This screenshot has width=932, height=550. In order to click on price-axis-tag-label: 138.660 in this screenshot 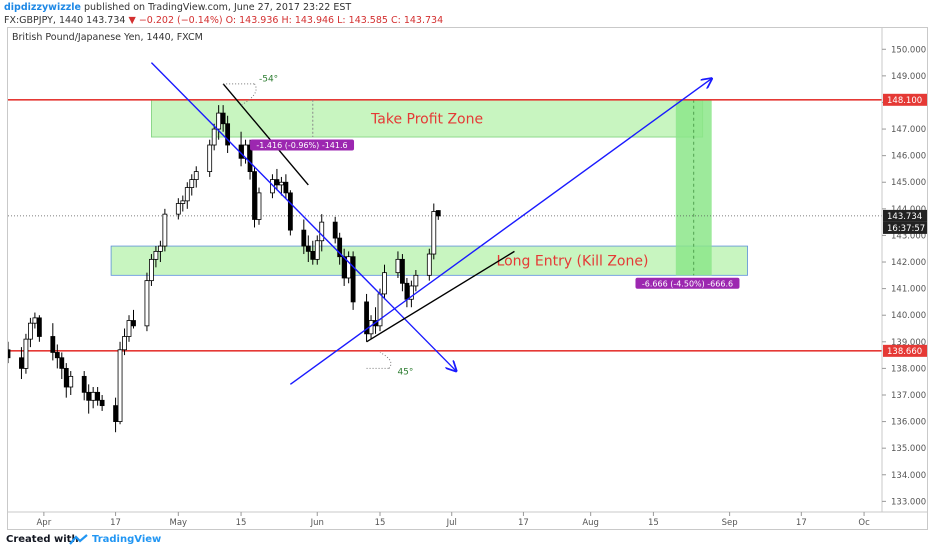, I will do `click(904, 352)`.